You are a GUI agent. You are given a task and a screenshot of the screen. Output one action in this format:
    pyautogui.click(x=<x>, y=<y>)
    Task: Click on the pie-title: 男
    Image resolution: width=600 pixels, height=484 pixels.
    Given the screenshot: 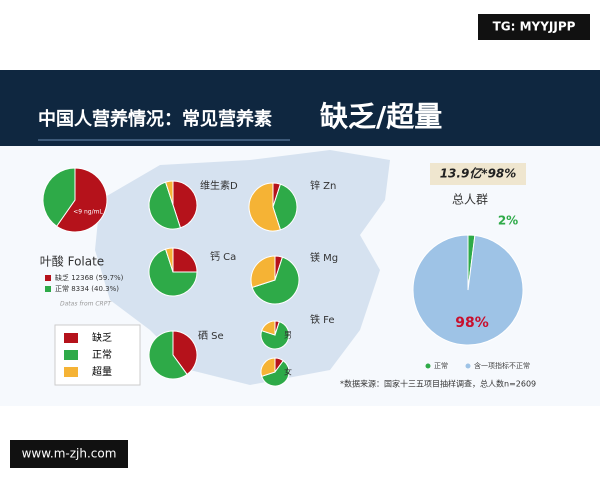 What is the action you would take?
    pyautogui.click(x=288, y=335)
    